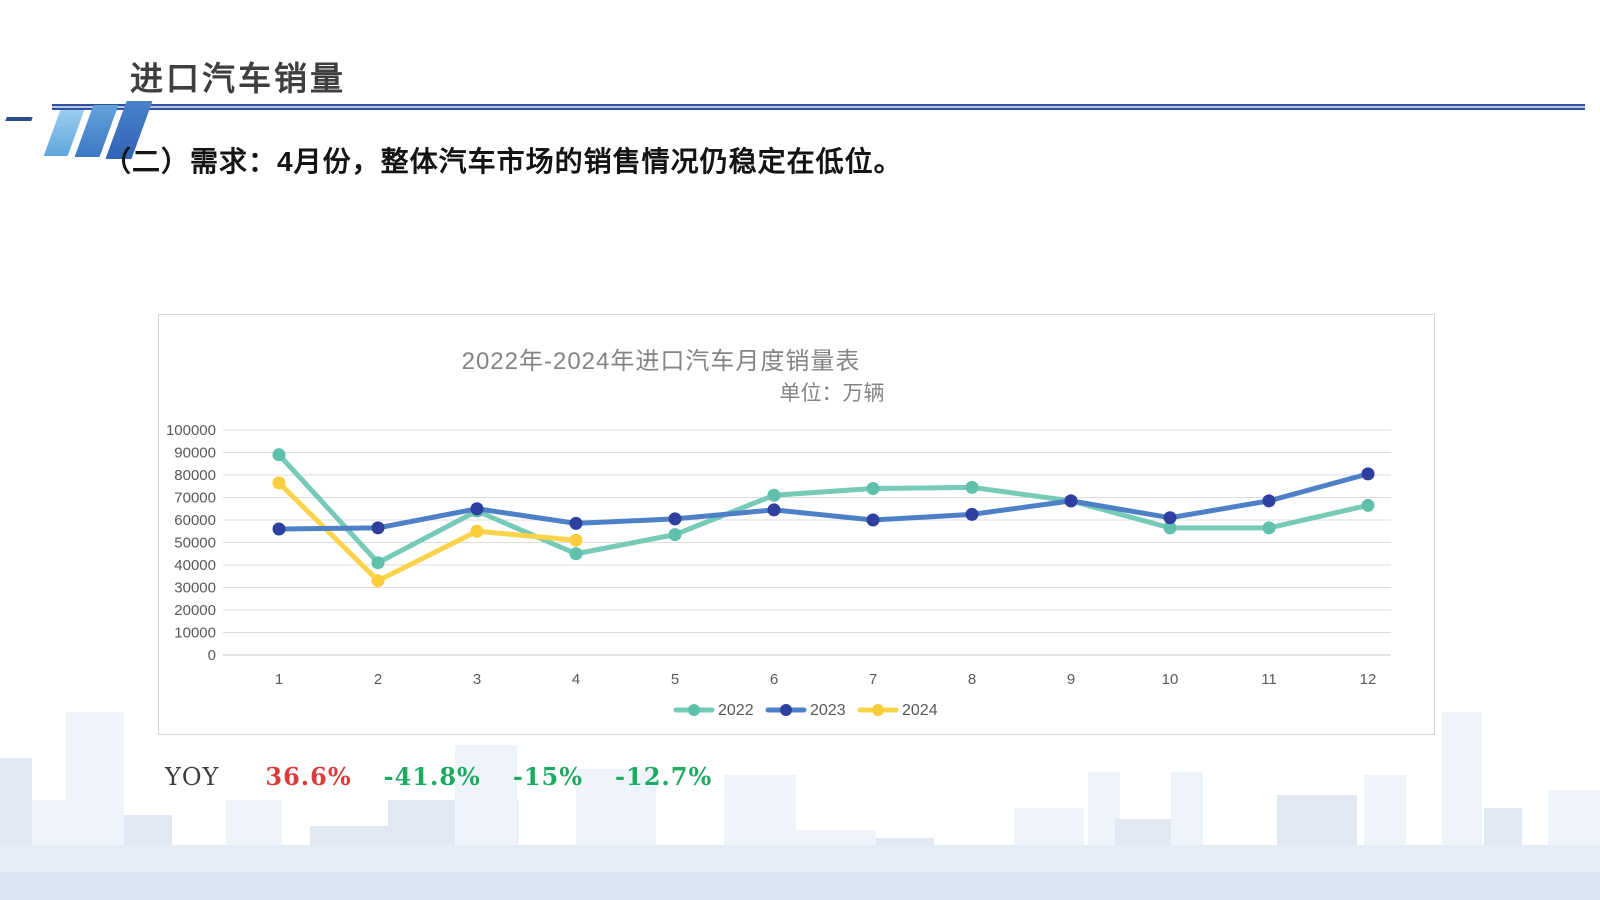 The height and width of the screenshot is (900, 1600). I want to click on svg-text: 2024, so click(920, 710).